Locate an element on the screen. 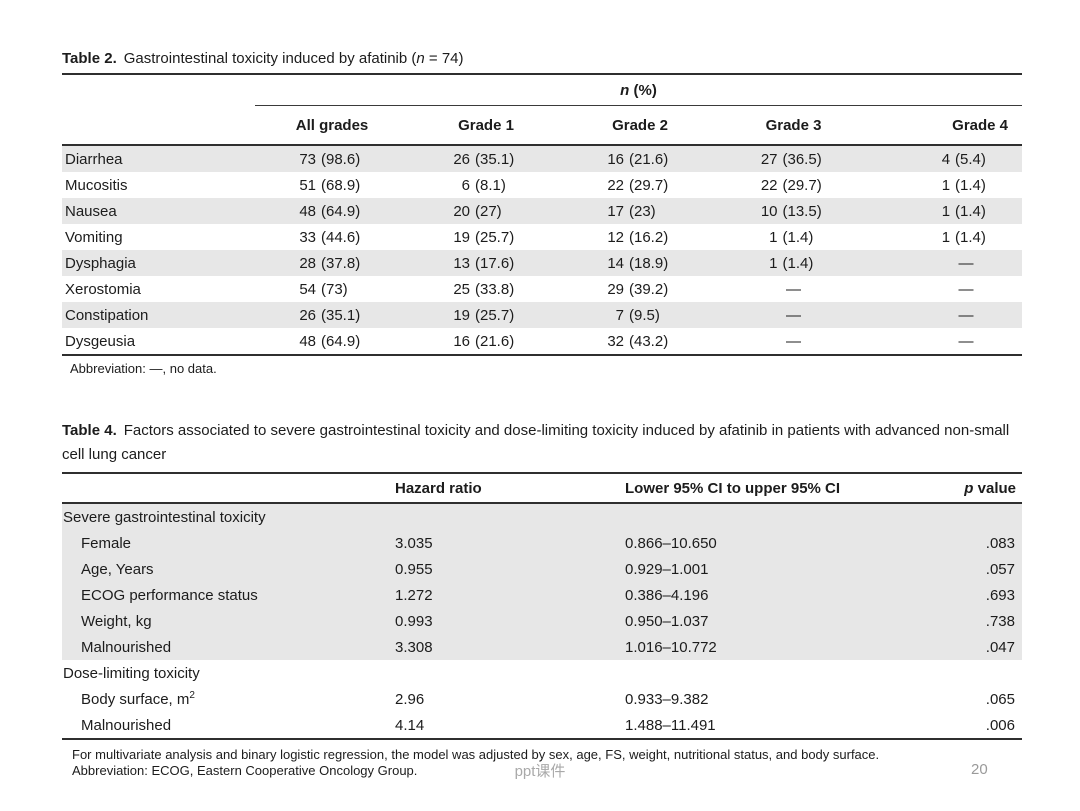  hazard-ratio-cell: 3.035 is located at coordinates (414, 543).